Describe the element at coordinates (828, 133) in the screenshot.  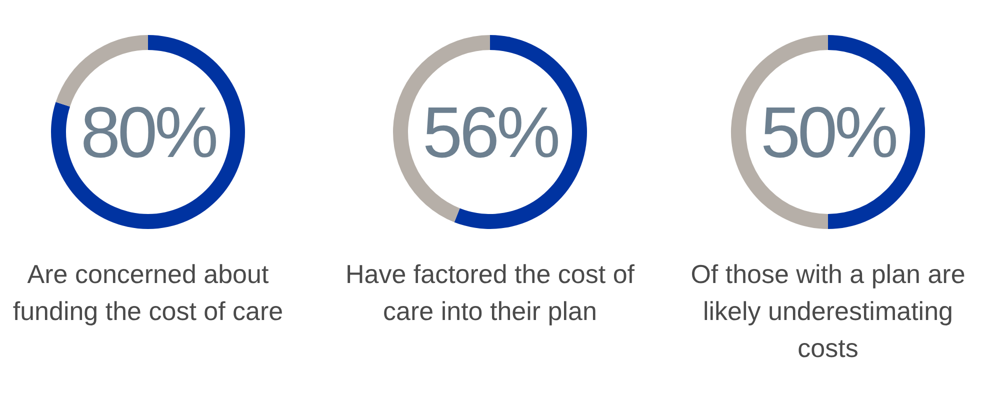
I see `data-label: 50%` at that location.